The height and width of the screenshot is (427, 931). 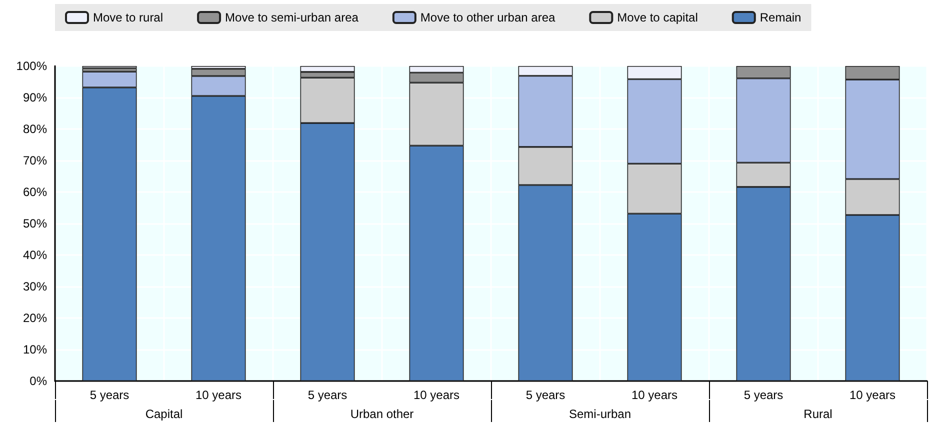 What do you see at coordinates (35, 318) in the screenshot?
I see `y-tick-label: 20%` at bounding box center [35, 318].